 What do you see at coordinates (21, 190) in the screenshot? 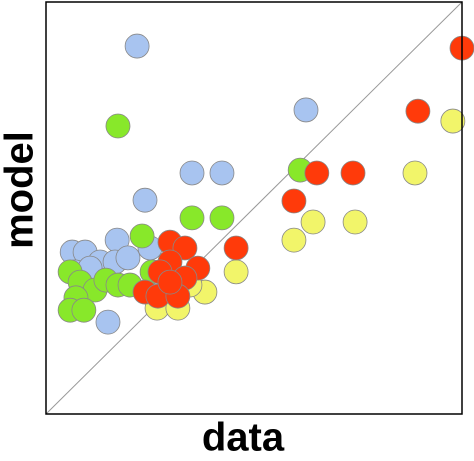
I see `y-axis-label: model` at bounding box center [21, 190].